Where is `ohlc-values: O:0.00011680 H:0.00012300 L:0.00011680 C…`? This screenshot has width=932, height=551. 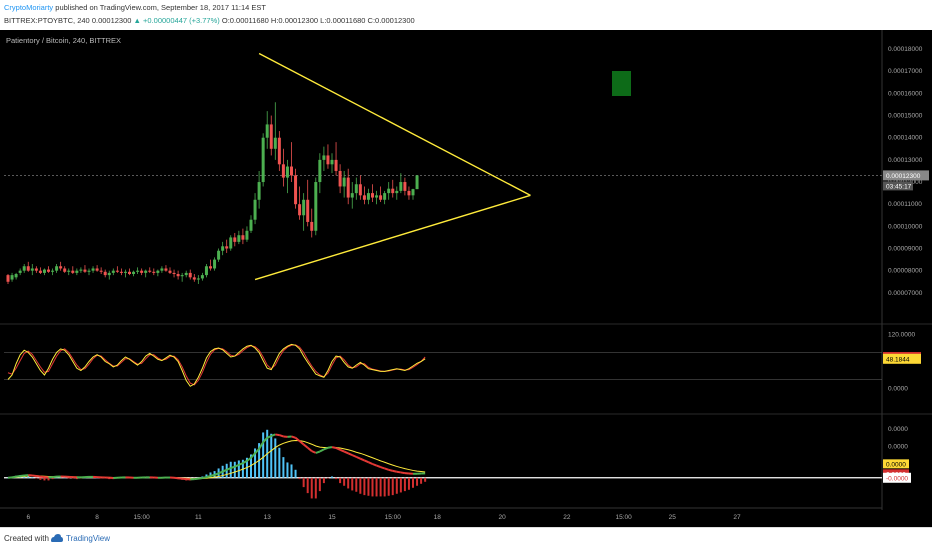 ohlc-values: O:0.00011680 H:0.00012300 L:0.00011680 C… is located at coordinates (317, 20).